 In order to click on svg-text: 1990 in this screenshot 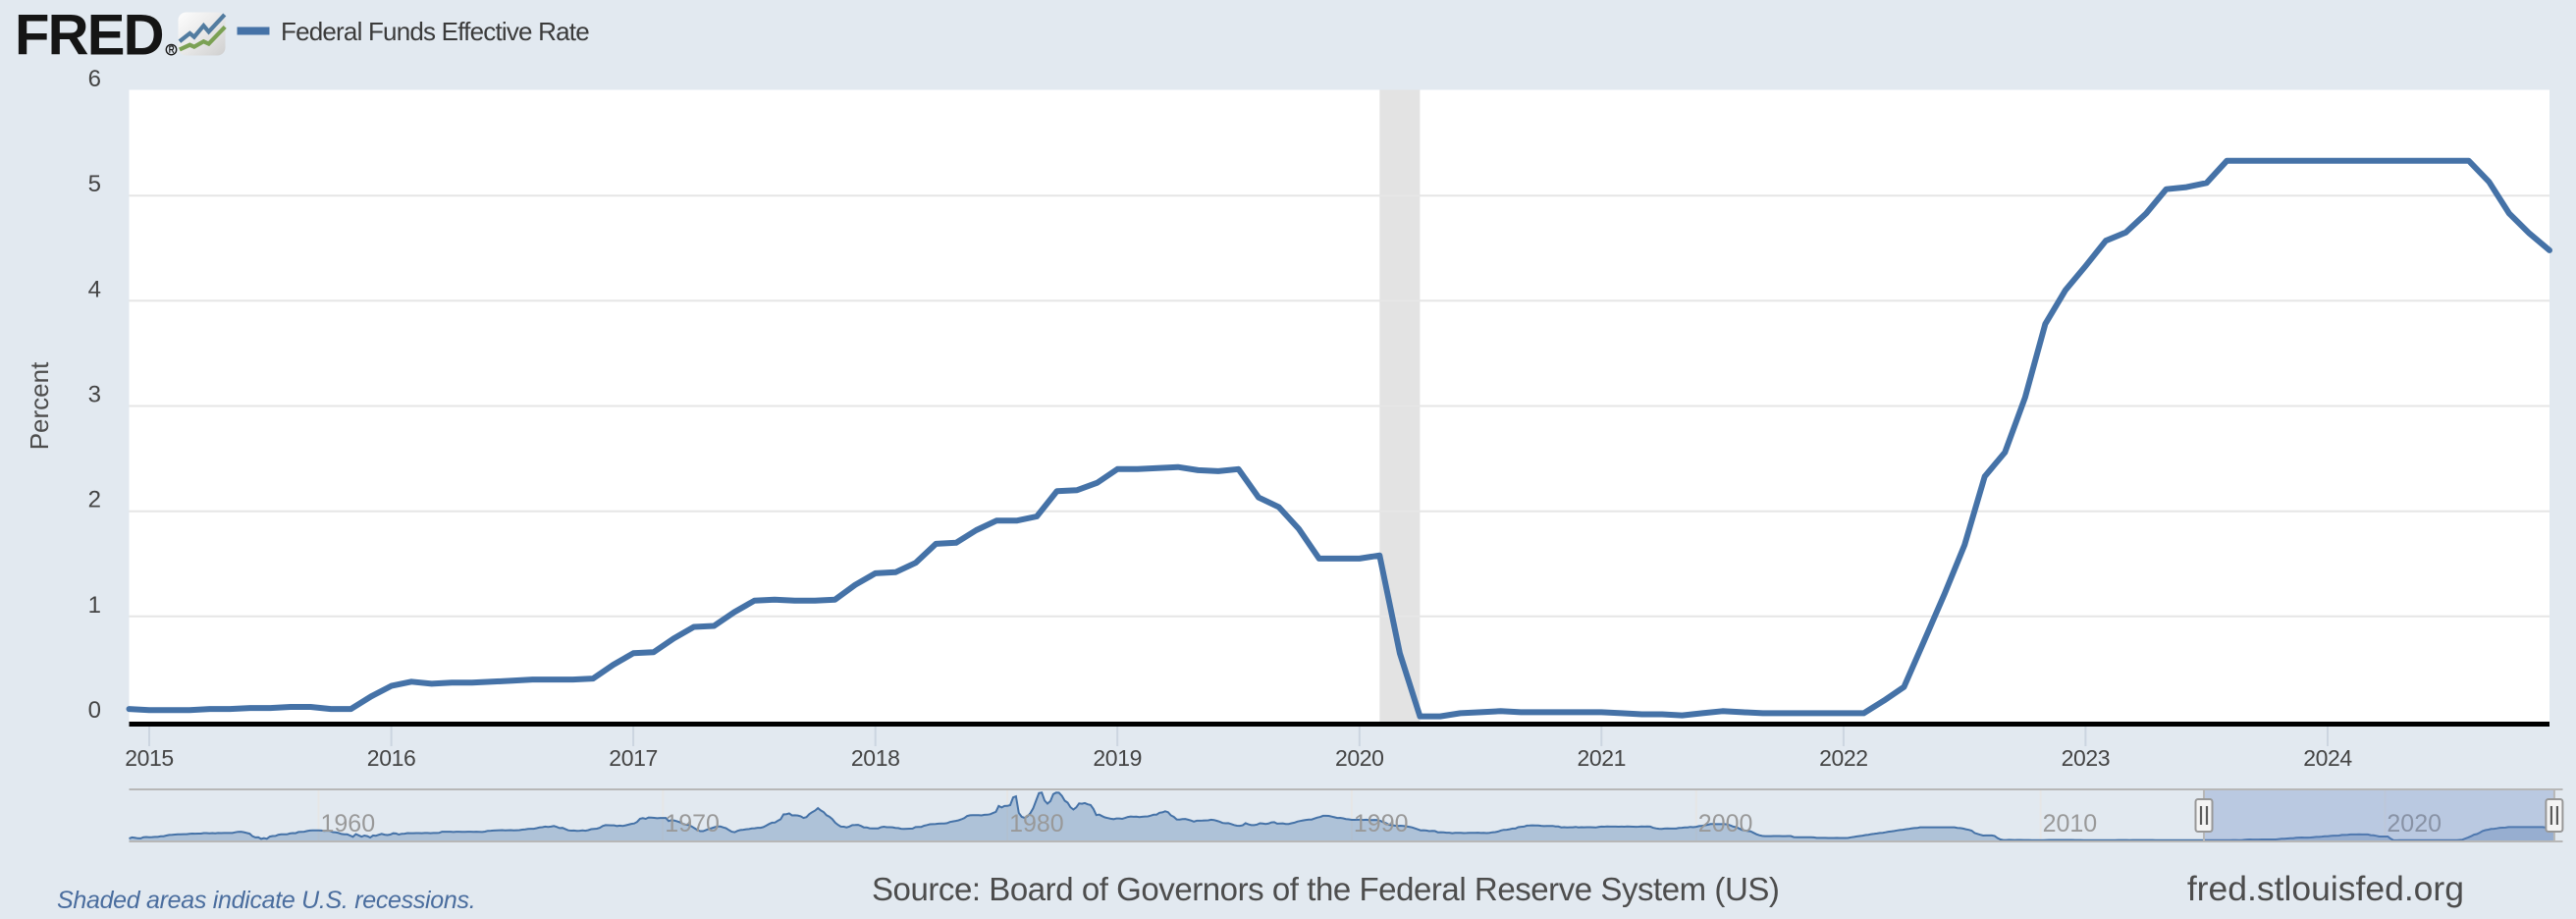, I will do `click(1381, 824)`.